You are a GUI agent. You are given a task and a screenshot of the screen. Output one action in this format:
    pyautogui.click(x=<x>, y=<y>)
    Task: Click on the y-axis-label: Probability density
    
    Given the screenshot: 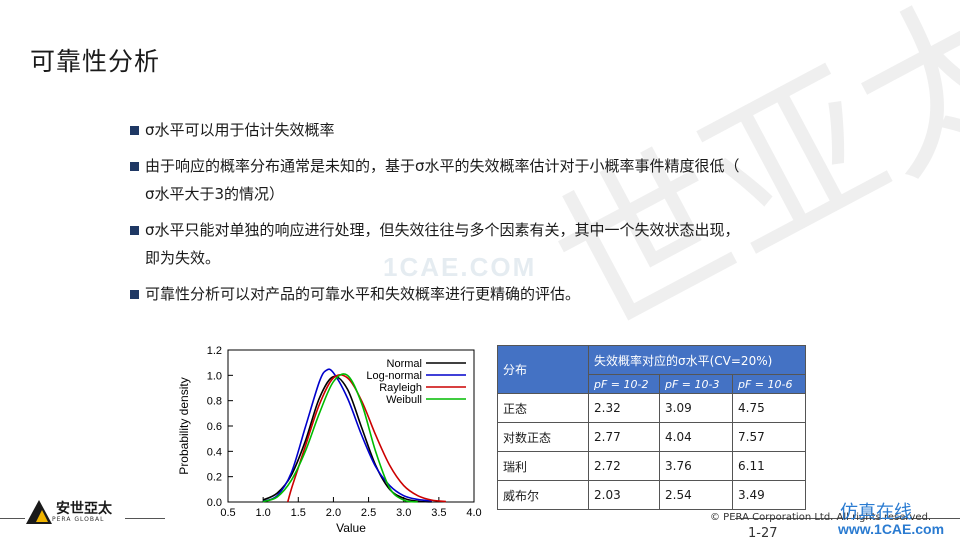 What is the action you would take?
    pyautogui.click(x=184, y=425)
    